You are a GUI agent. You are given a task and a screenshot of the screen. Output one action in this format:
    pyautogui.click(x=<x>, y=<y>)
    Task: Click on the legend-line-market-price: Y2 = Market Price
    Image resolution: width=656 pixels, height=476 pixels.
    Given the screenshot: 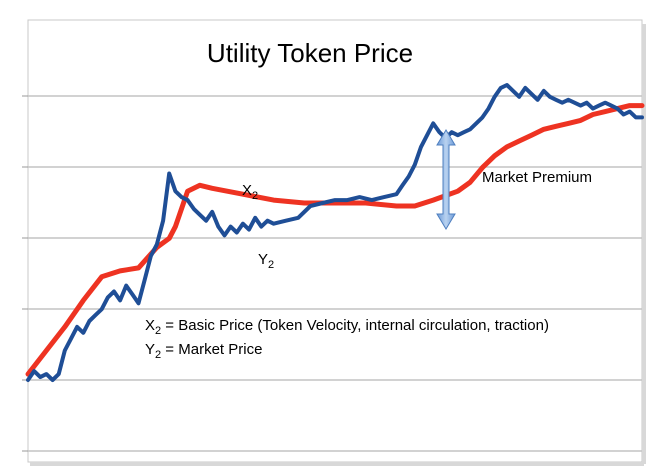 What is the action you would take?
    pyautogui.click(x=203, y=351)
    